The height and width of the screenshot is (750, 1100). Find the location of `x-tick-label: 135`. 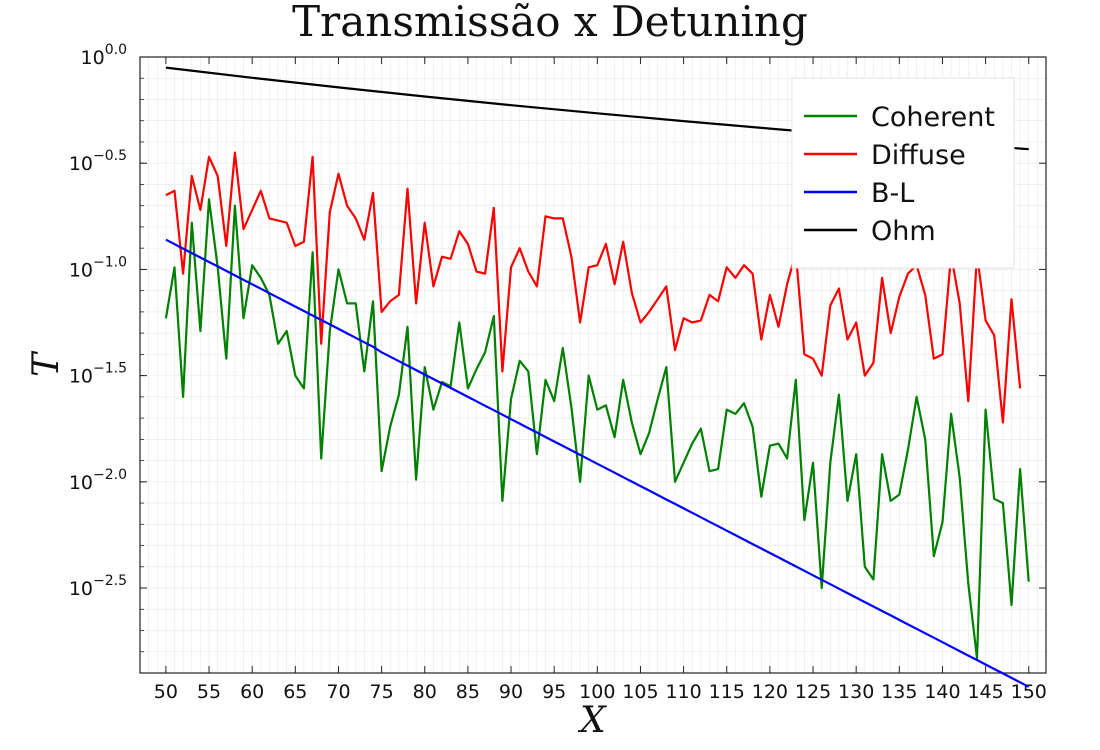

x-tick-label: 135 is located at coordinates (899, 692).